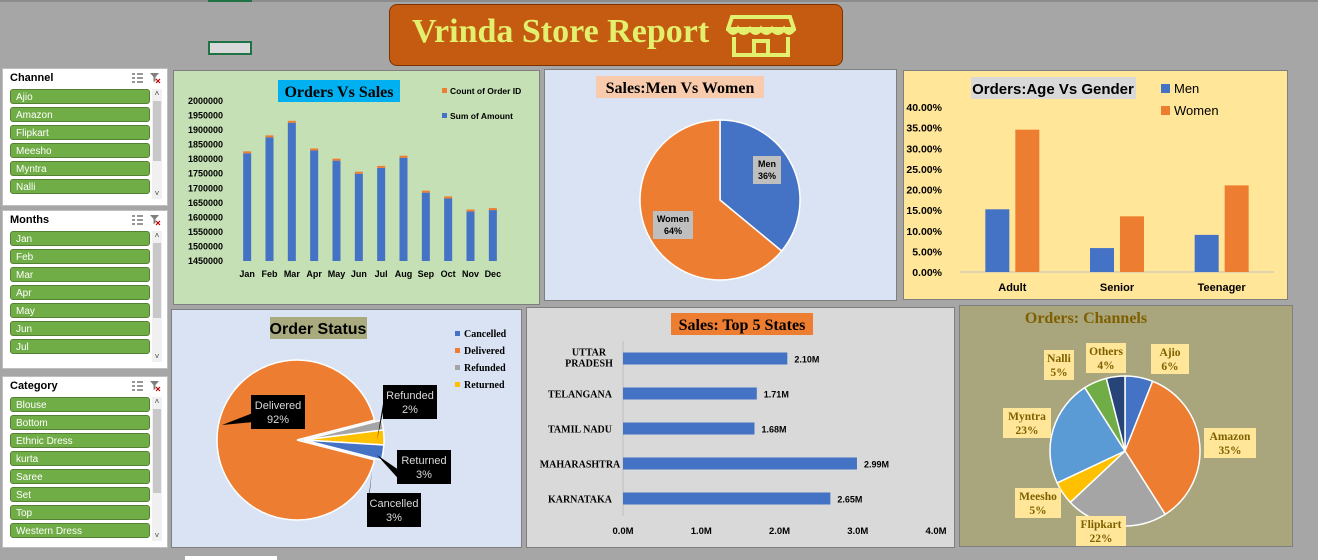 This screenshot has width=1318, height=560. What do you see at coordinates (779, 531) in the screenshot?
I see `x-tick-label: 2.0M` at bounding box center [779, 531].